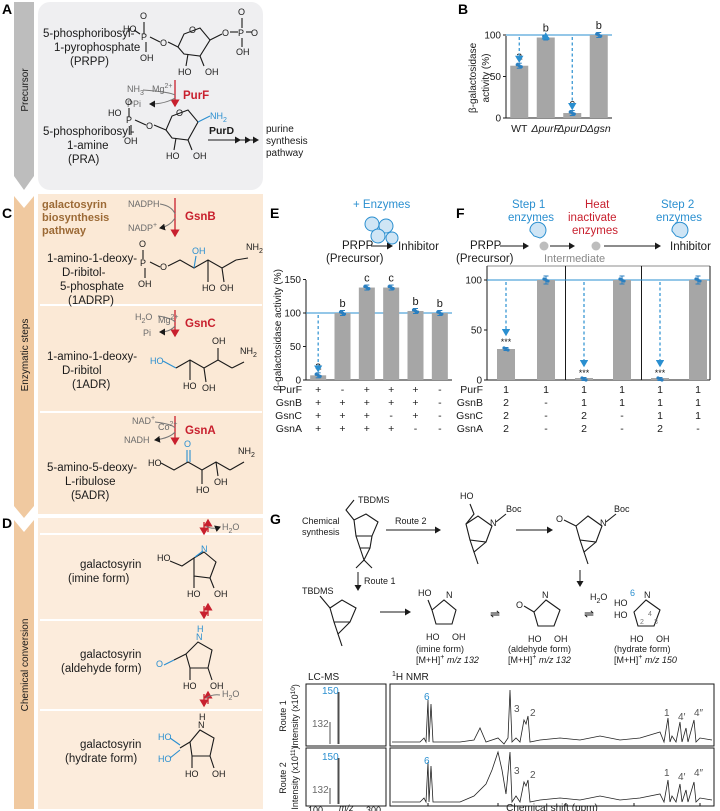  Describe the element at coordinates (381, 230) in the screenshot. I see `enzyme-blob-icon` at that location.